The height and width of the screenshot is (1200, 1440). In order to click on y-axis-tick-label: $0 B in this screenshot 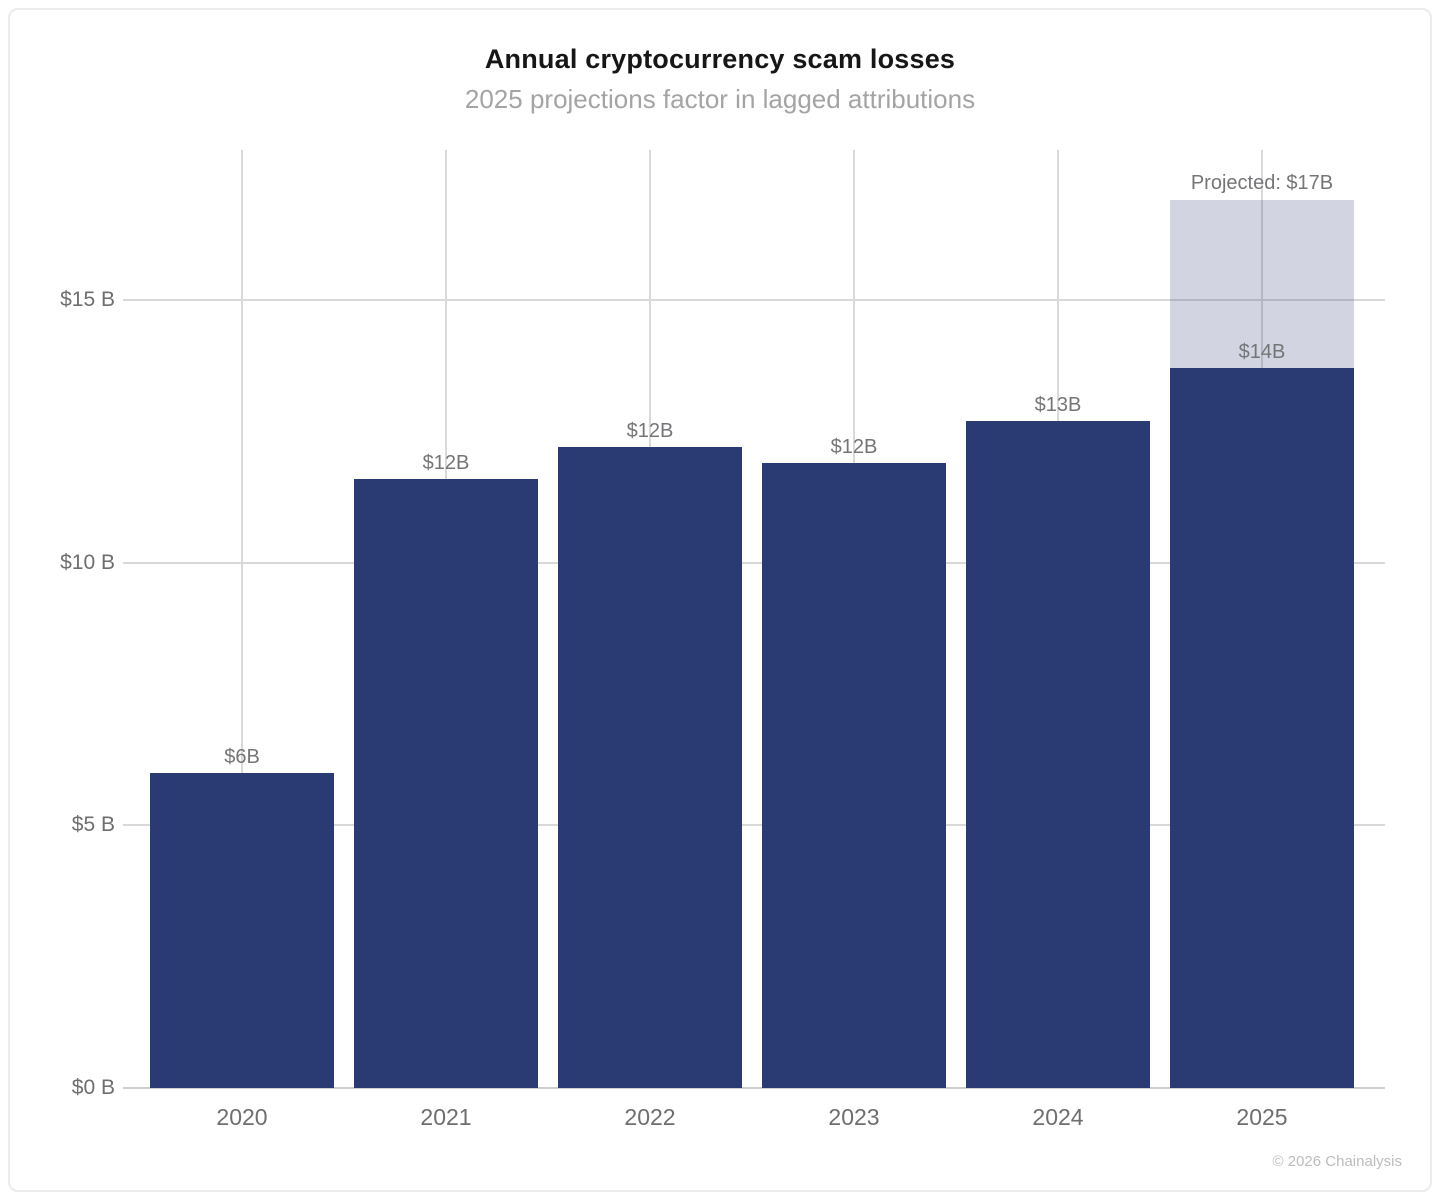, I will do `click(93, 1087)`.